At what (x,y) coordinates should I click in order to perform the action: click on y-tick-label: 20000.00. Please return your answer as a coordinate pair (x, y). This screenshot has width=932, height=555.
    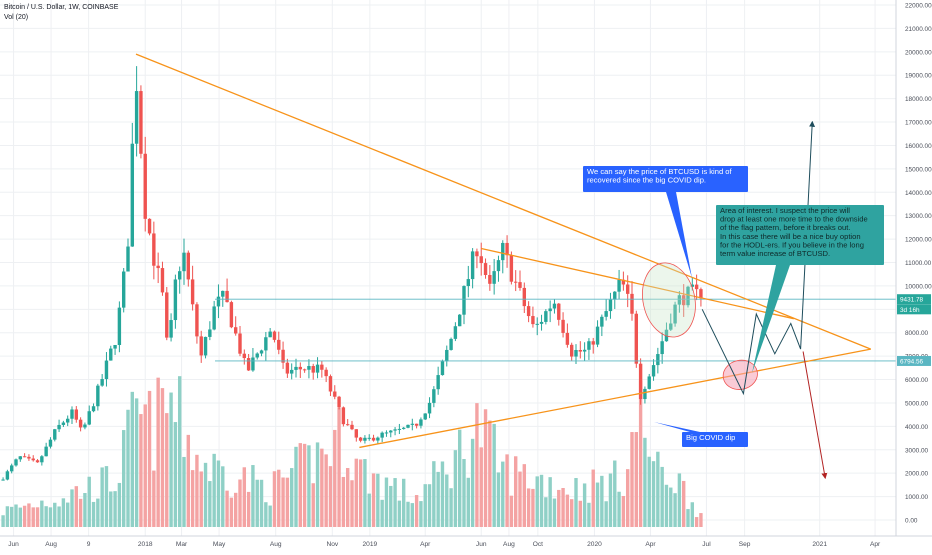
    Looking at the image, I should click on (918, 52).